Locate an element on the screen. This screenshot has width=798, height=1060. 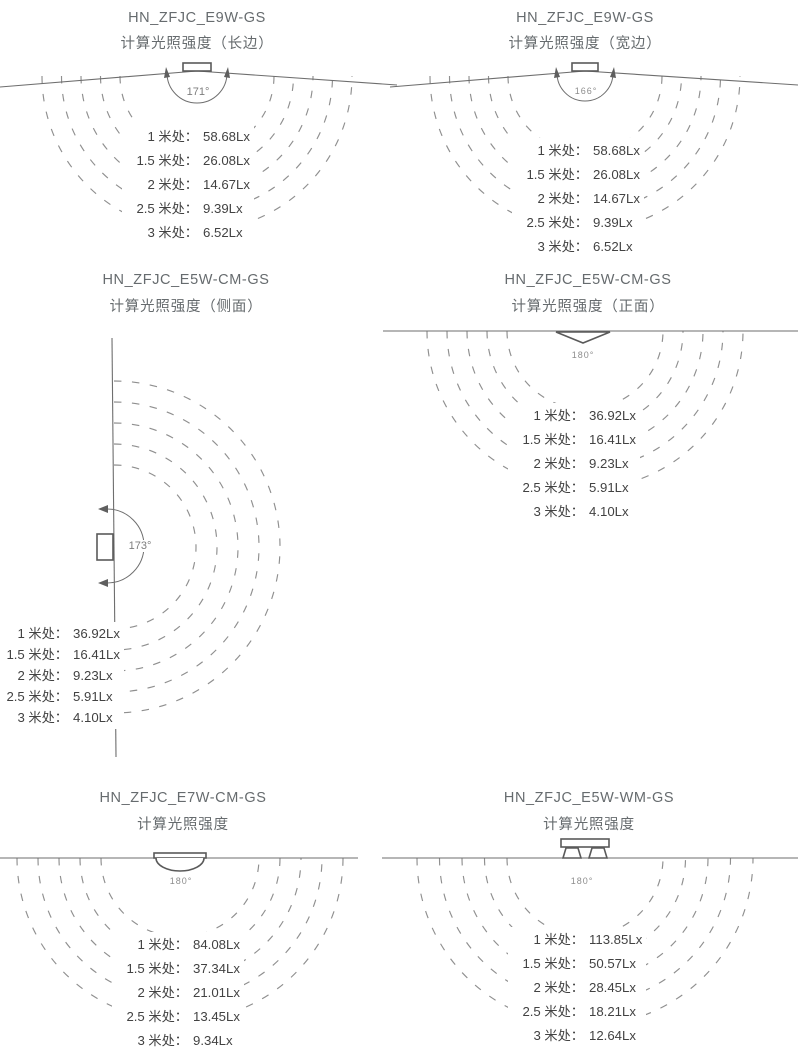
wall-lamp-icon is located at coordinates (105, 547).